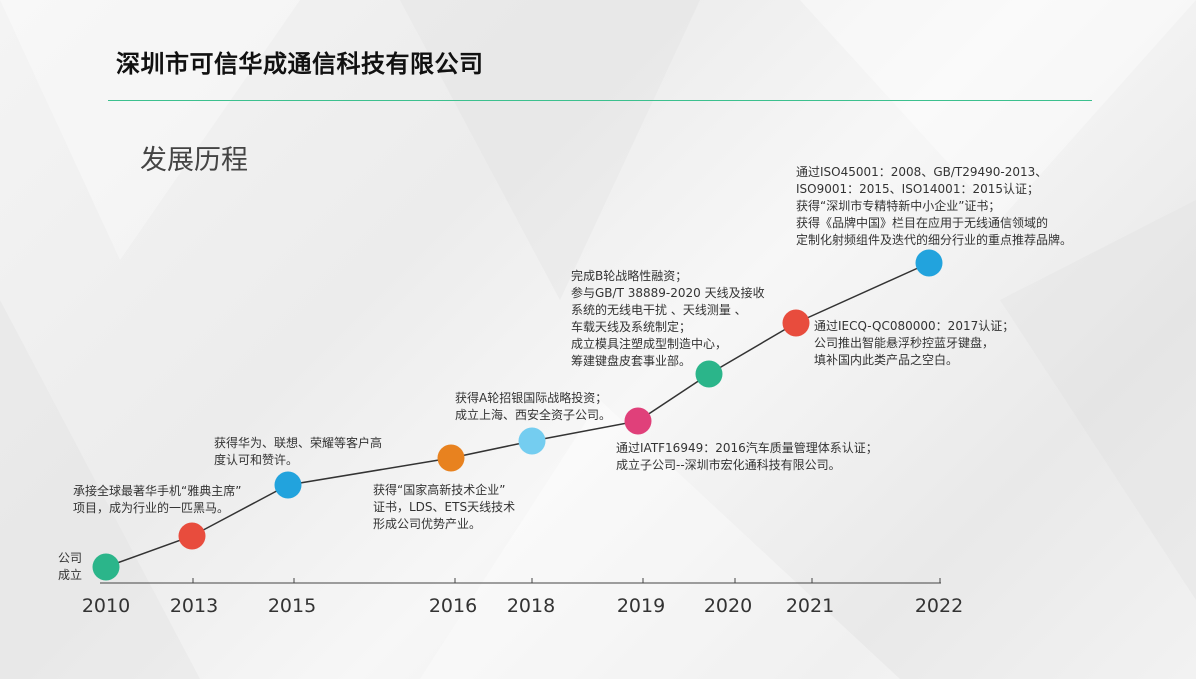 Image resolution: width=1196 pixels, height=679 pixels. I want to click on milestone-dot-2022, so click(929, 263).